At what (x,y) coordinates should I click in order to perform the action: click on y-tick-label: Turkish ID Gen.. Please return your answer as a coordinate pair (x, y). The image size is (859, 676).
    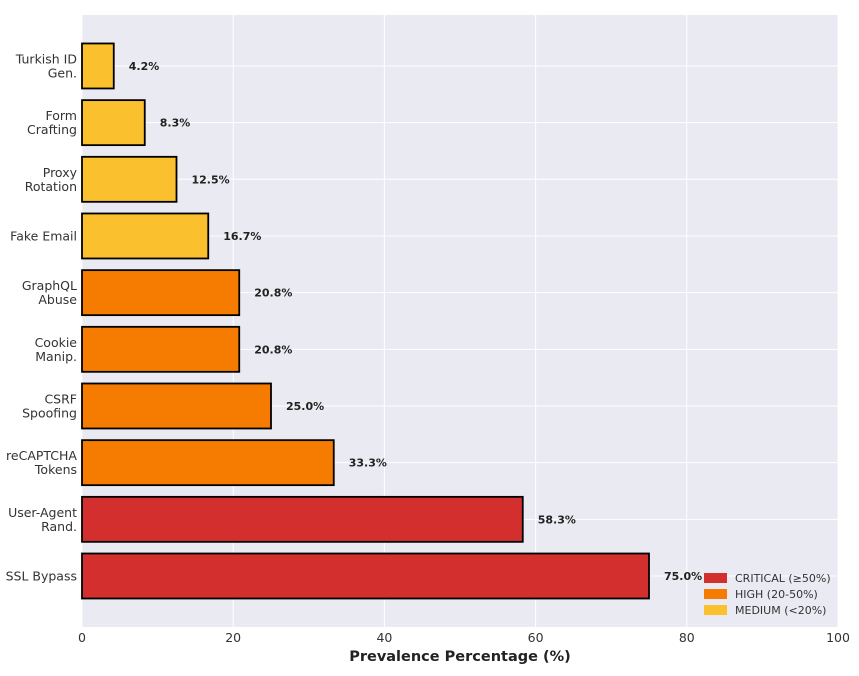
    Looking at the image, I should click on (46, 65).